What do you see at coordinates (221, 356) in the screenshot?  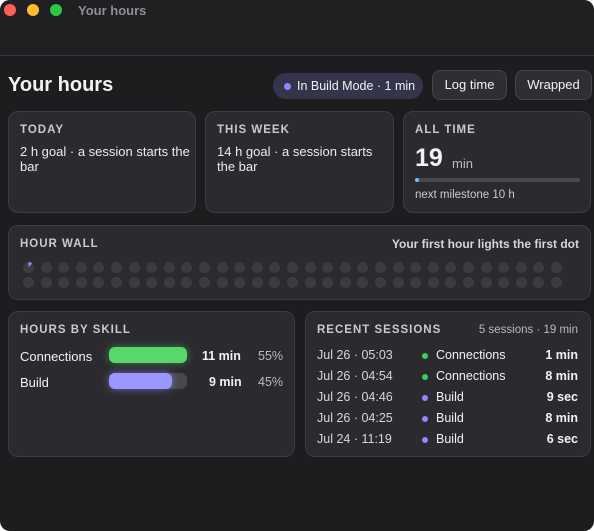 I see `skill-time: 11 min` at bounding box center [221, 356].